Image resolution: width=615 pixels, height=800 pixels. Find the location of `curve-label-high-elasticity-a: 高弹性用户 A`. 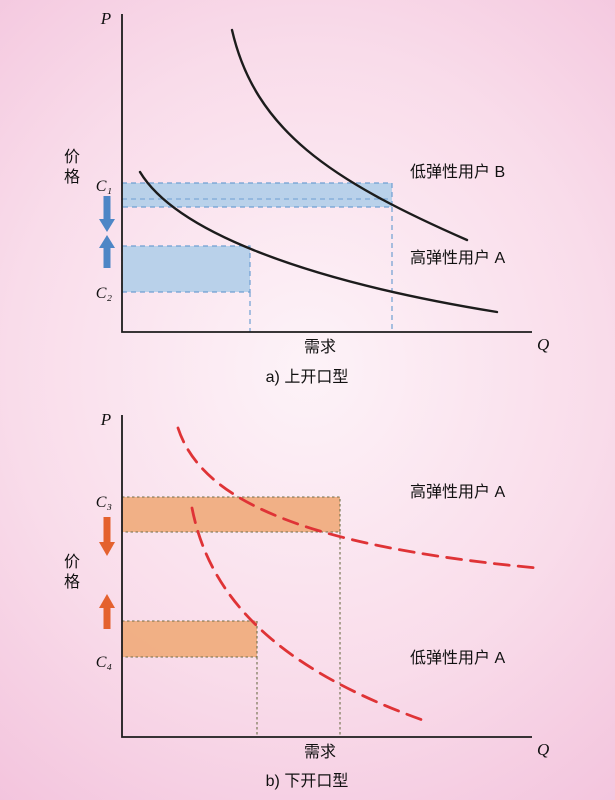

curve-label-high-elasticity-a: 高弹性用户 A is located at coordinates (457, 258).